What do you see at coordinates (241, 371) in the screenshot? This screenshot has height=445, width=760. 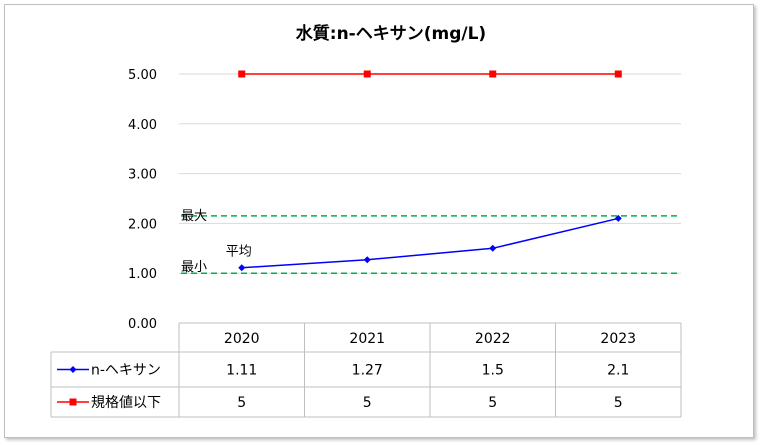 I see `table-cell-value: 1.11` at bounding box center [241, 371].